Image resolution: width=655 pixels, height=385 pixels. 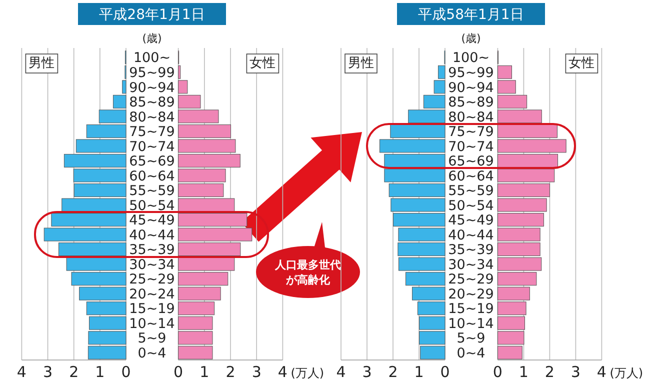 I want to click on chart-title: 平成28年1月1日, so click(x=152, y=15).